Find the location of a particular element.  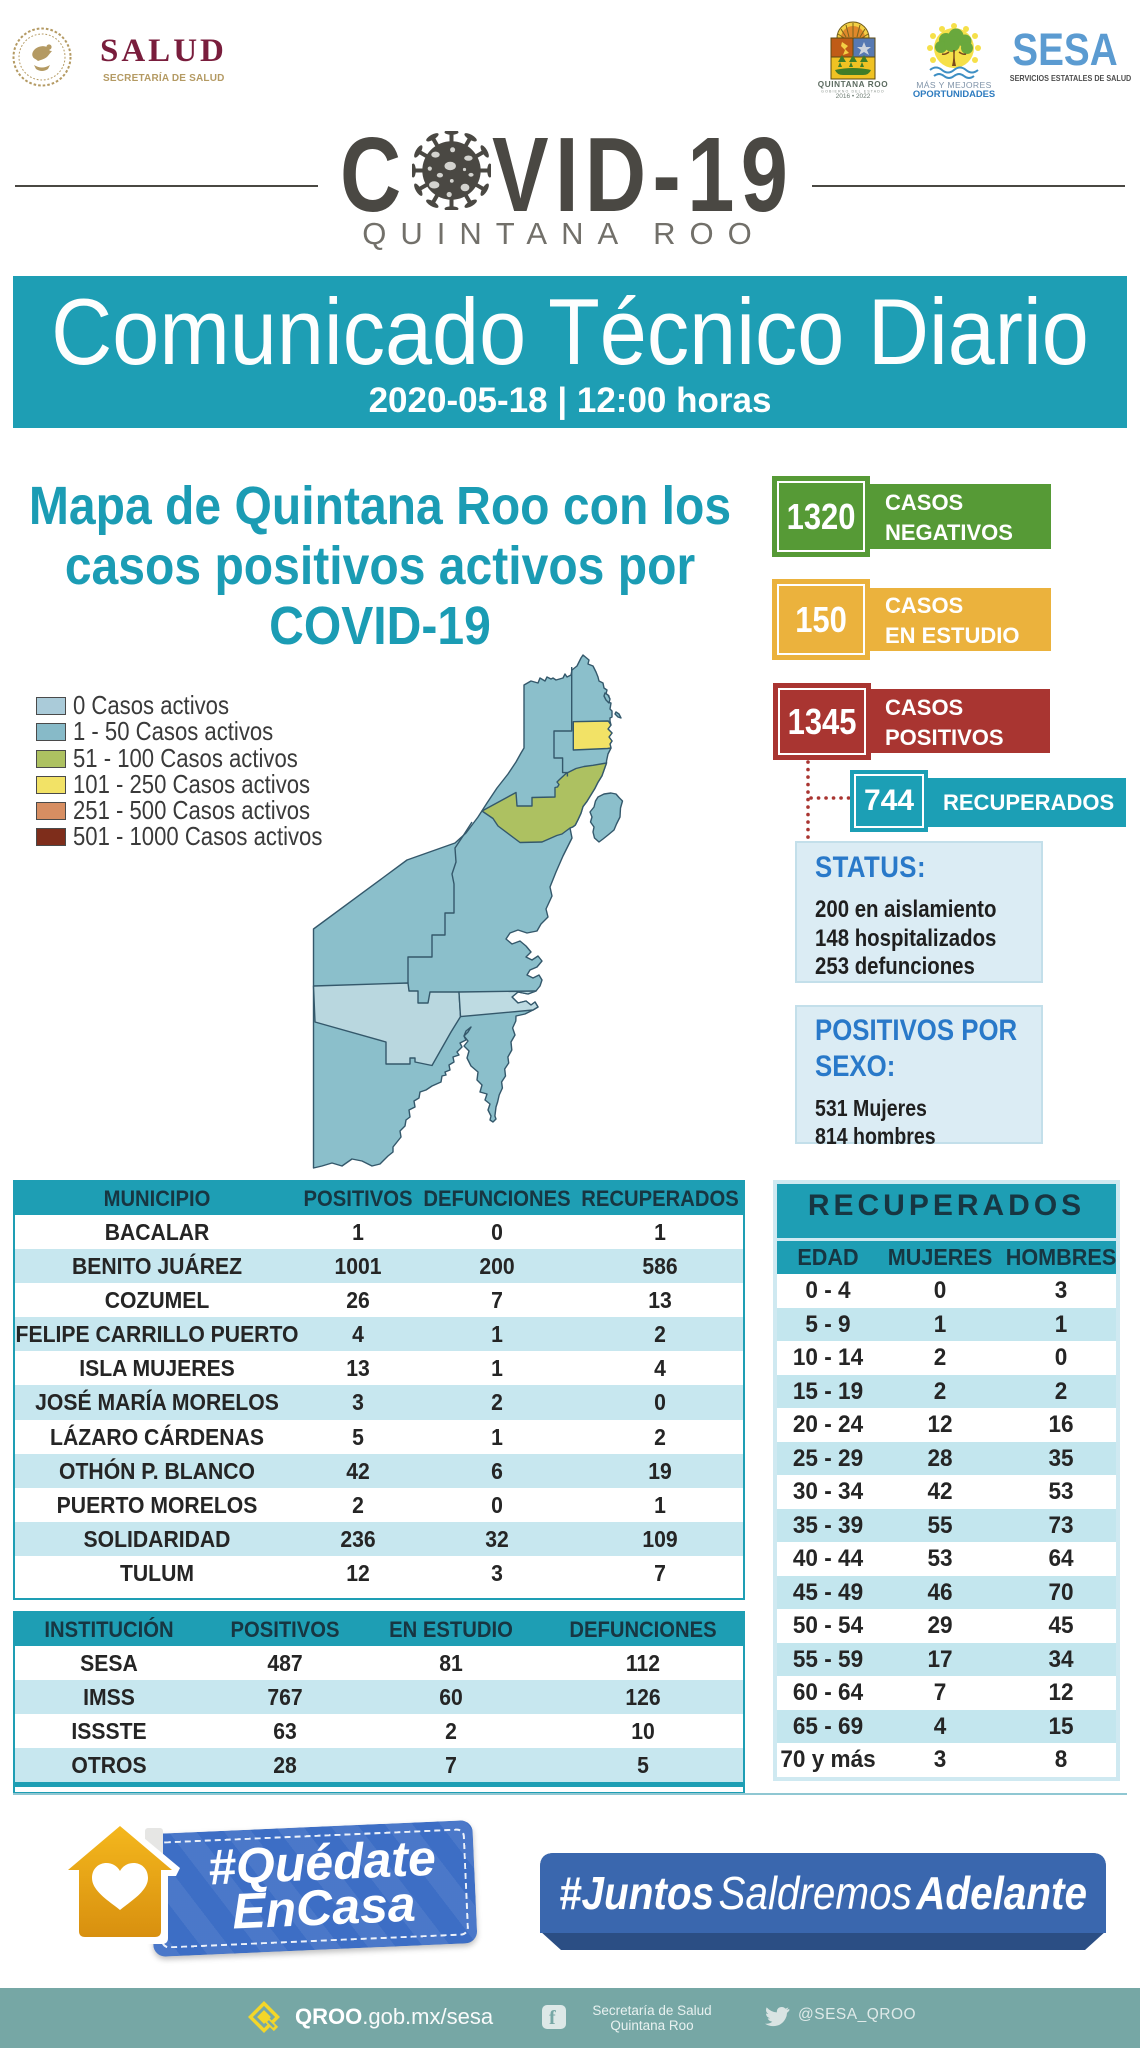

svg-text: MÁS Y MEJORES is located at coordinates (954, 85).